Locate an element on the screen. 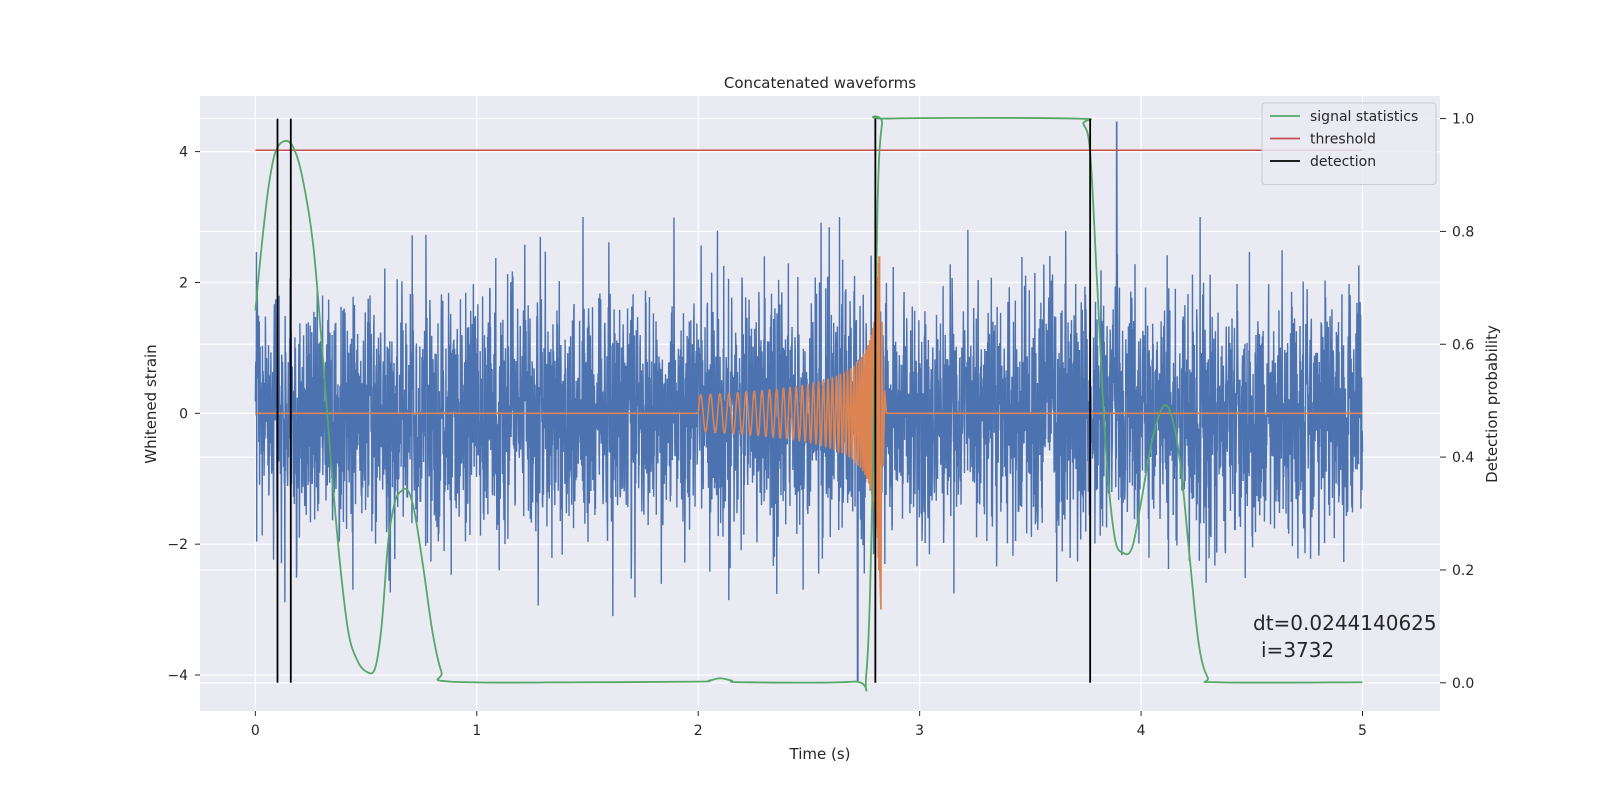 Image resolution: width=1600 pixels, height=800 pixels. x-tick-label: 2 is located at coordinates (698, 731).